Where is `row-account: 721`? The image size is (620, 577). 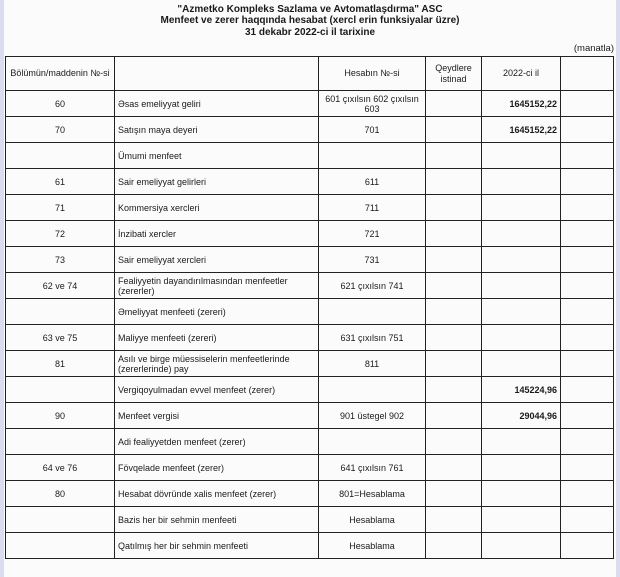 row-account: 721 is located at coordinates (372, 233).